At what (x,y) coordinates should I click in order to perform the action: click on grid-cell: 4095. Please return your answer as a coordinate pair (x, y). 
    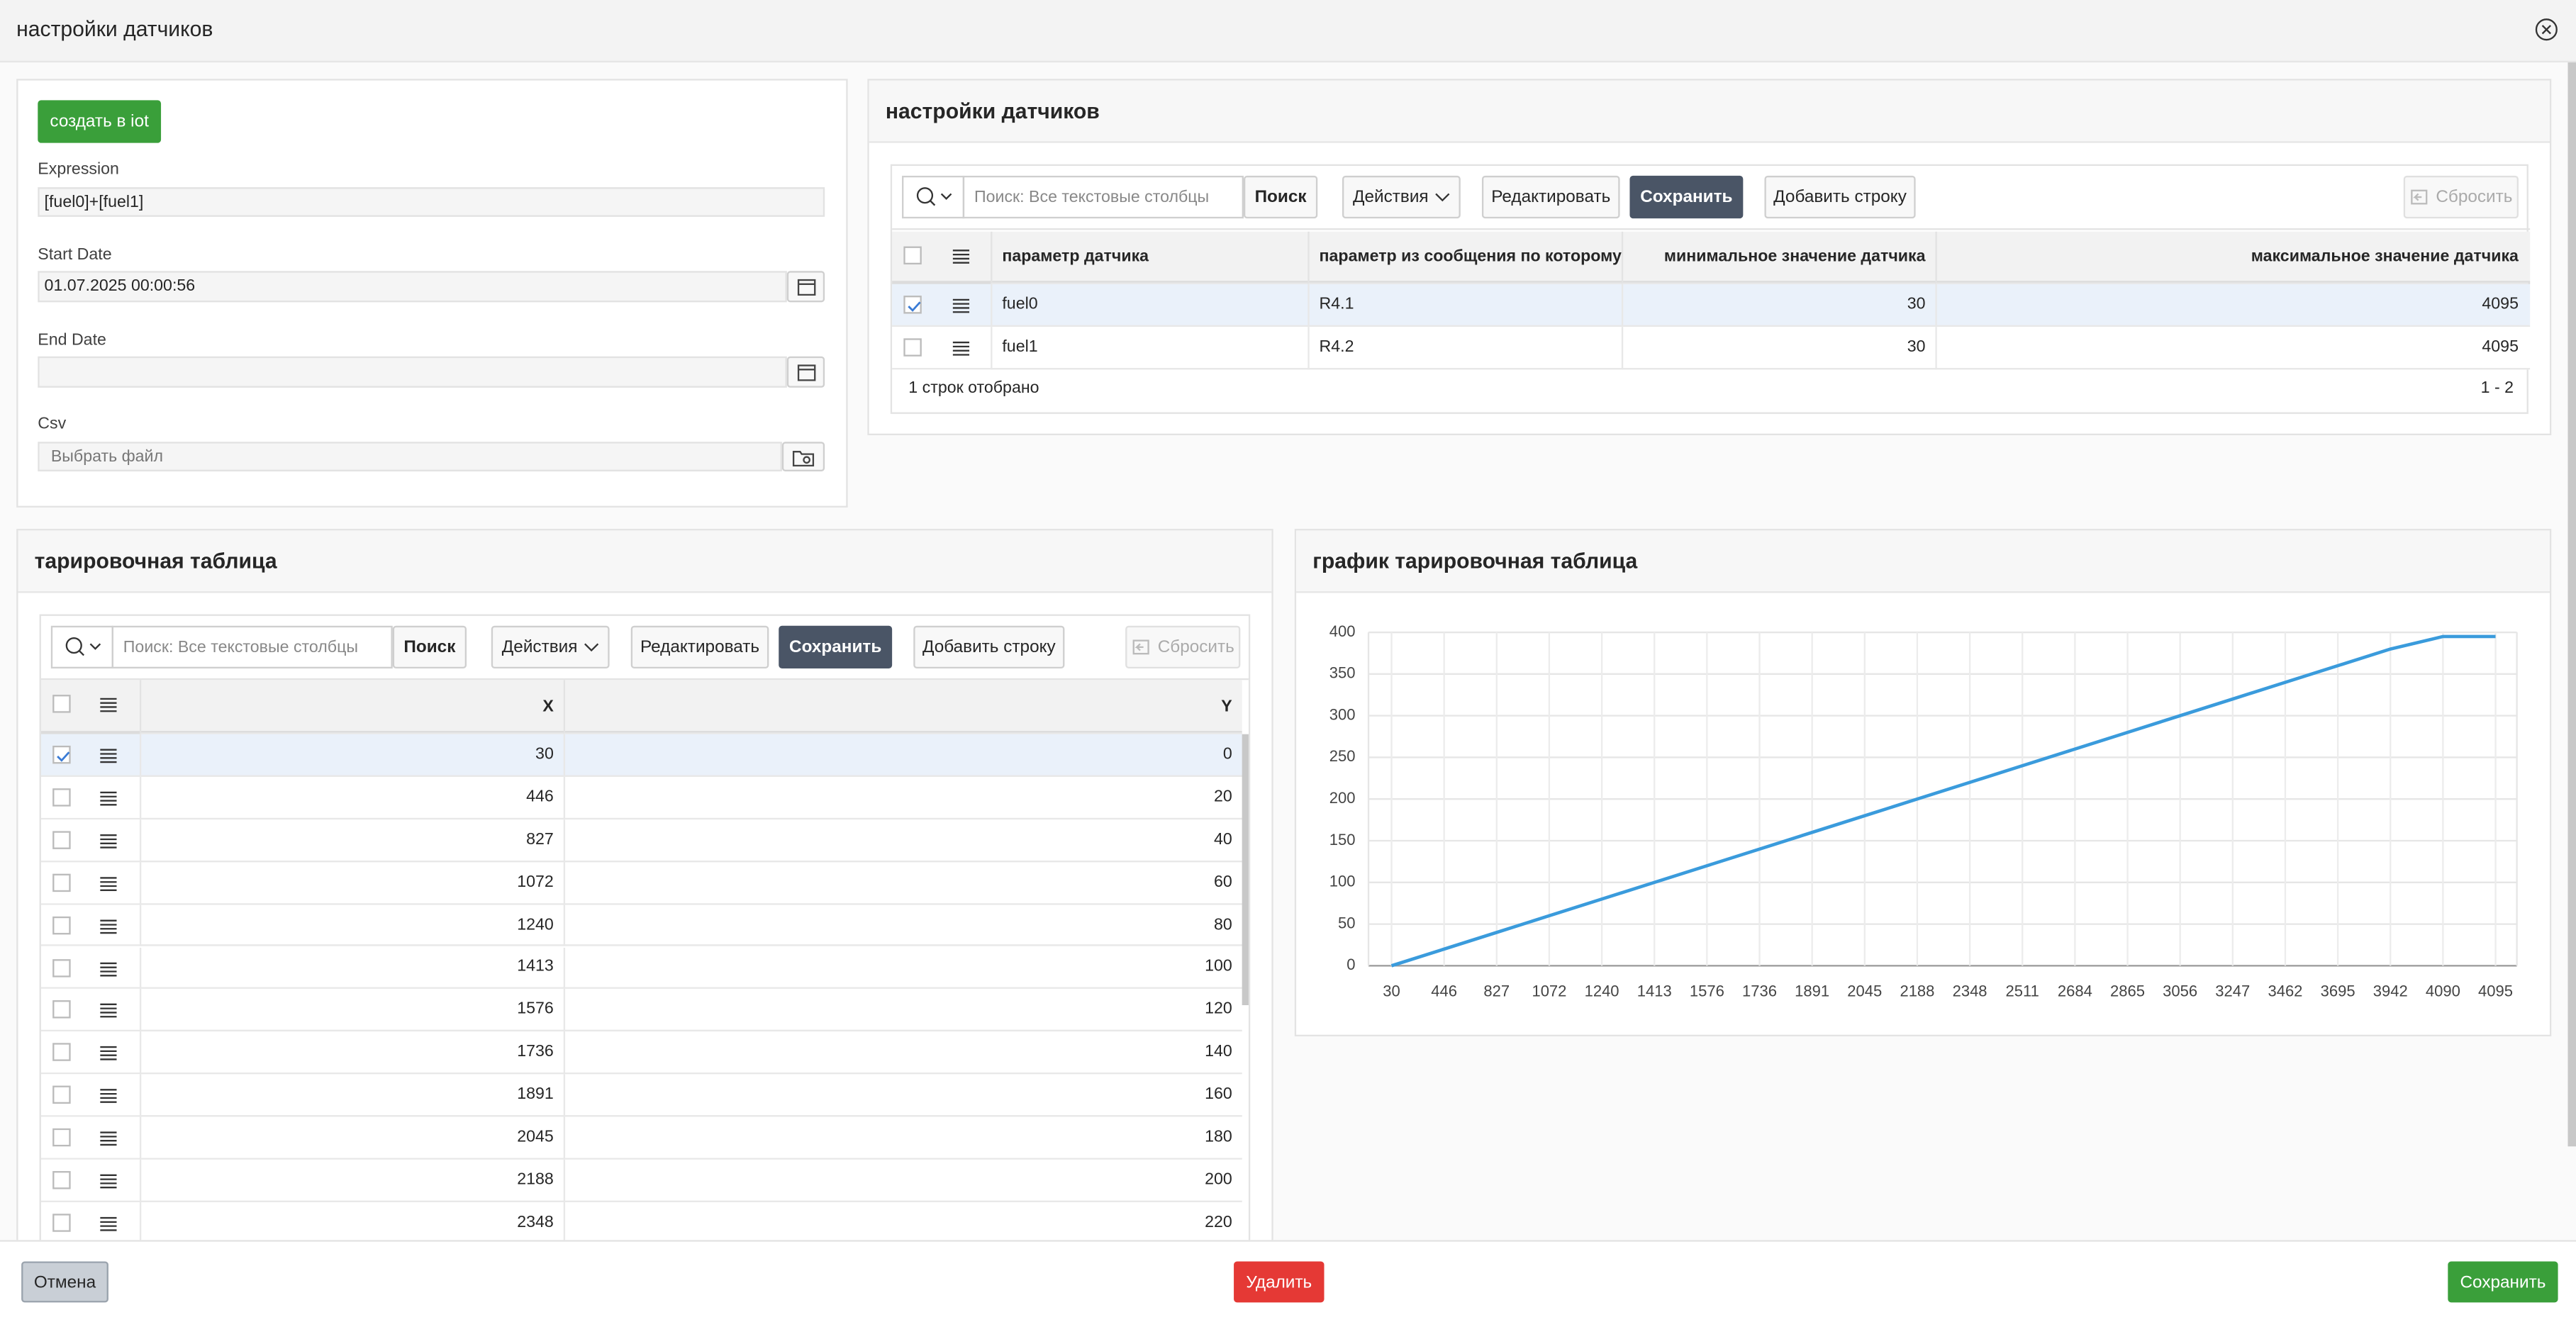
    Looking at the image, I should click on (2231, 305).